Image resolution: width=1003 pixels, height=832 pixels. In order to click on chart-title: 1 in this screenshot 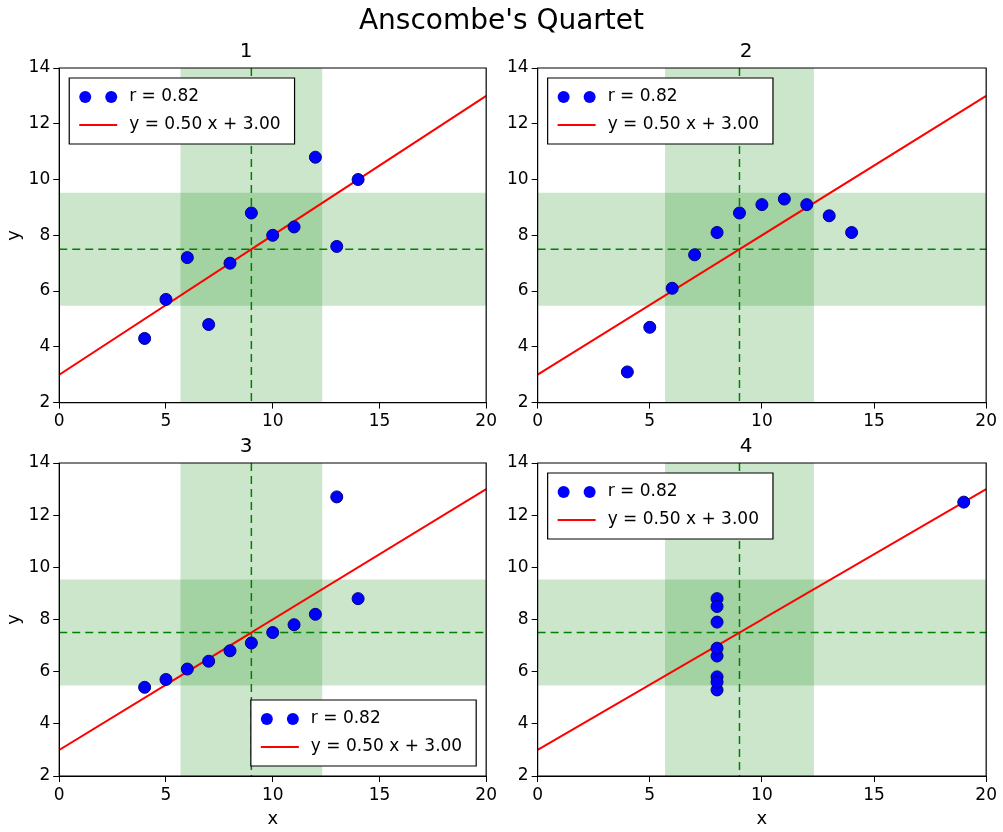, I will do `click(246, 50)`.